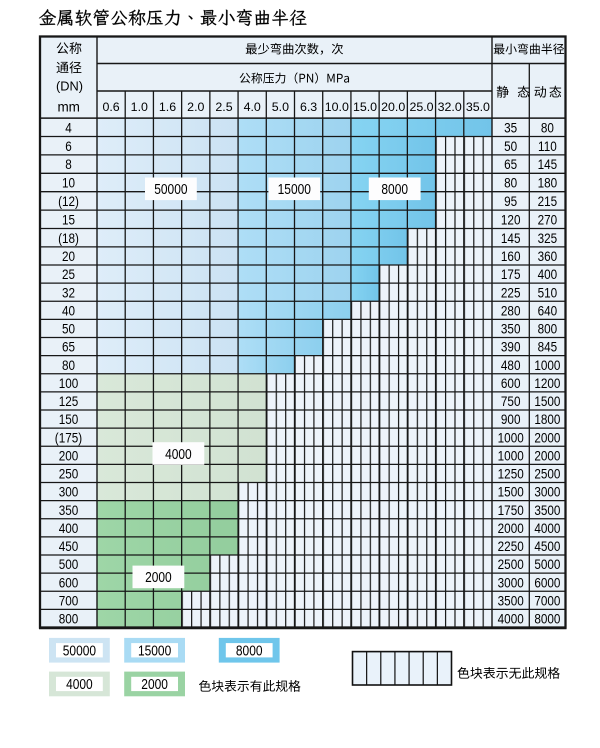 Image resolution: width=600 pixels, height=748 pixels. I want to click on svg-text: 32.0, so click(450, 107).